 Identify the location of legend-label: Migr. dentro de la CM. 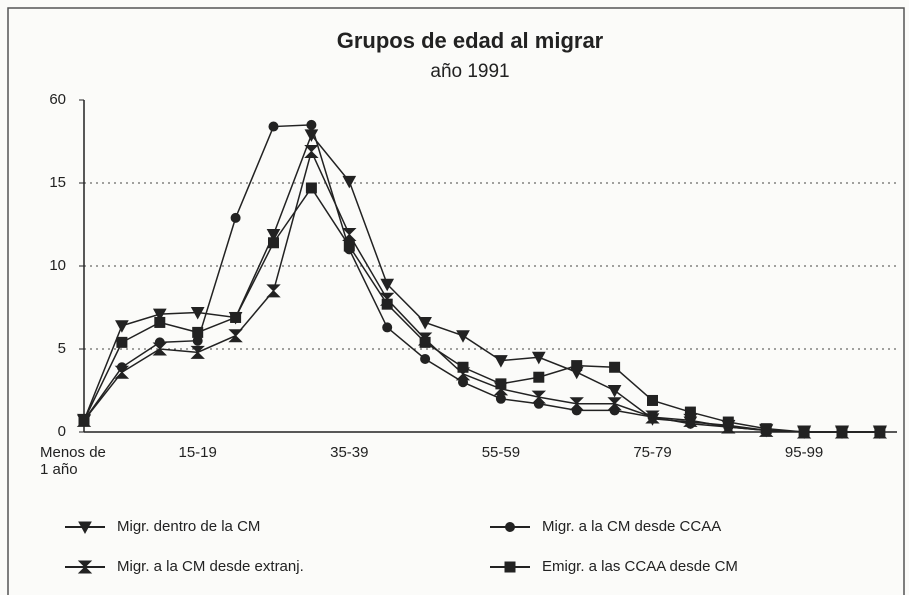
(188, 526).